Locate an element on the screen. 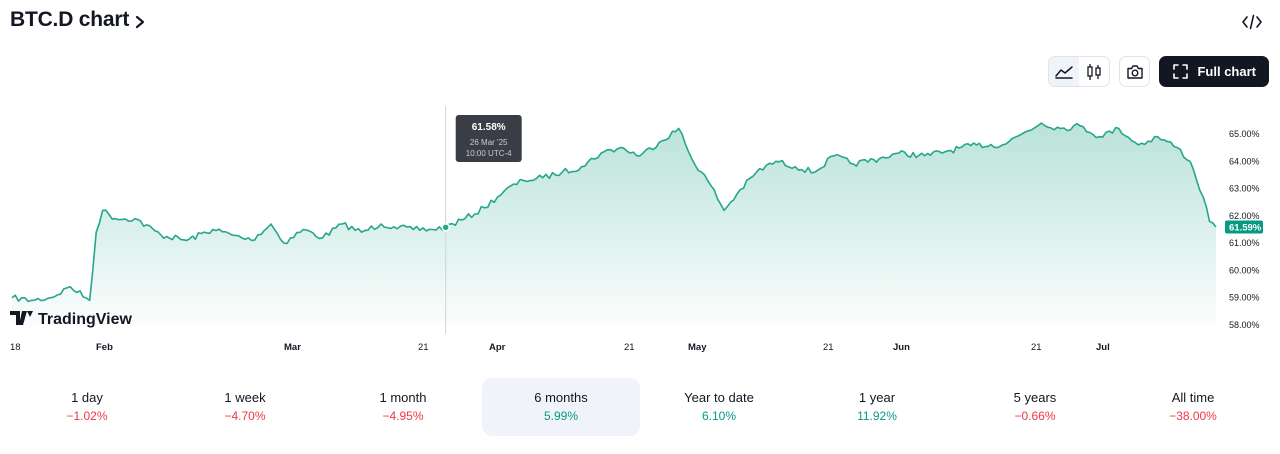  chart-style-switcher is located at coordinates (1079, 71).